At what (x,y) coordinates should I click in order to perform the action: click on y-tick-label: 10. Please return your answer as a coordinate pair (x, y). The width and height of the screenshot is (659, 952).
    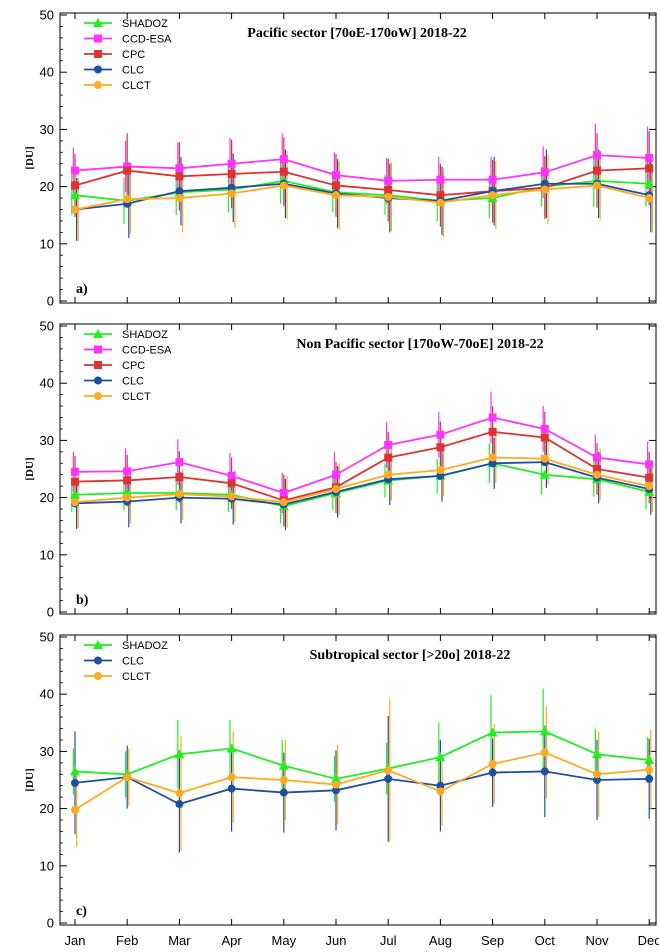
    Looking at the image, I should click on (47, 865).